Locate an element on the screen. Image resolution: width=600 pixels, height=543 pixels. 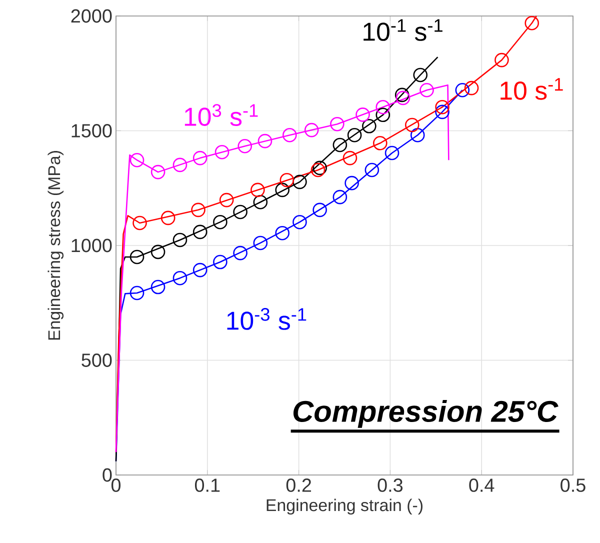
x-tick-label: 0.2 is located at coordinates (299, 485).